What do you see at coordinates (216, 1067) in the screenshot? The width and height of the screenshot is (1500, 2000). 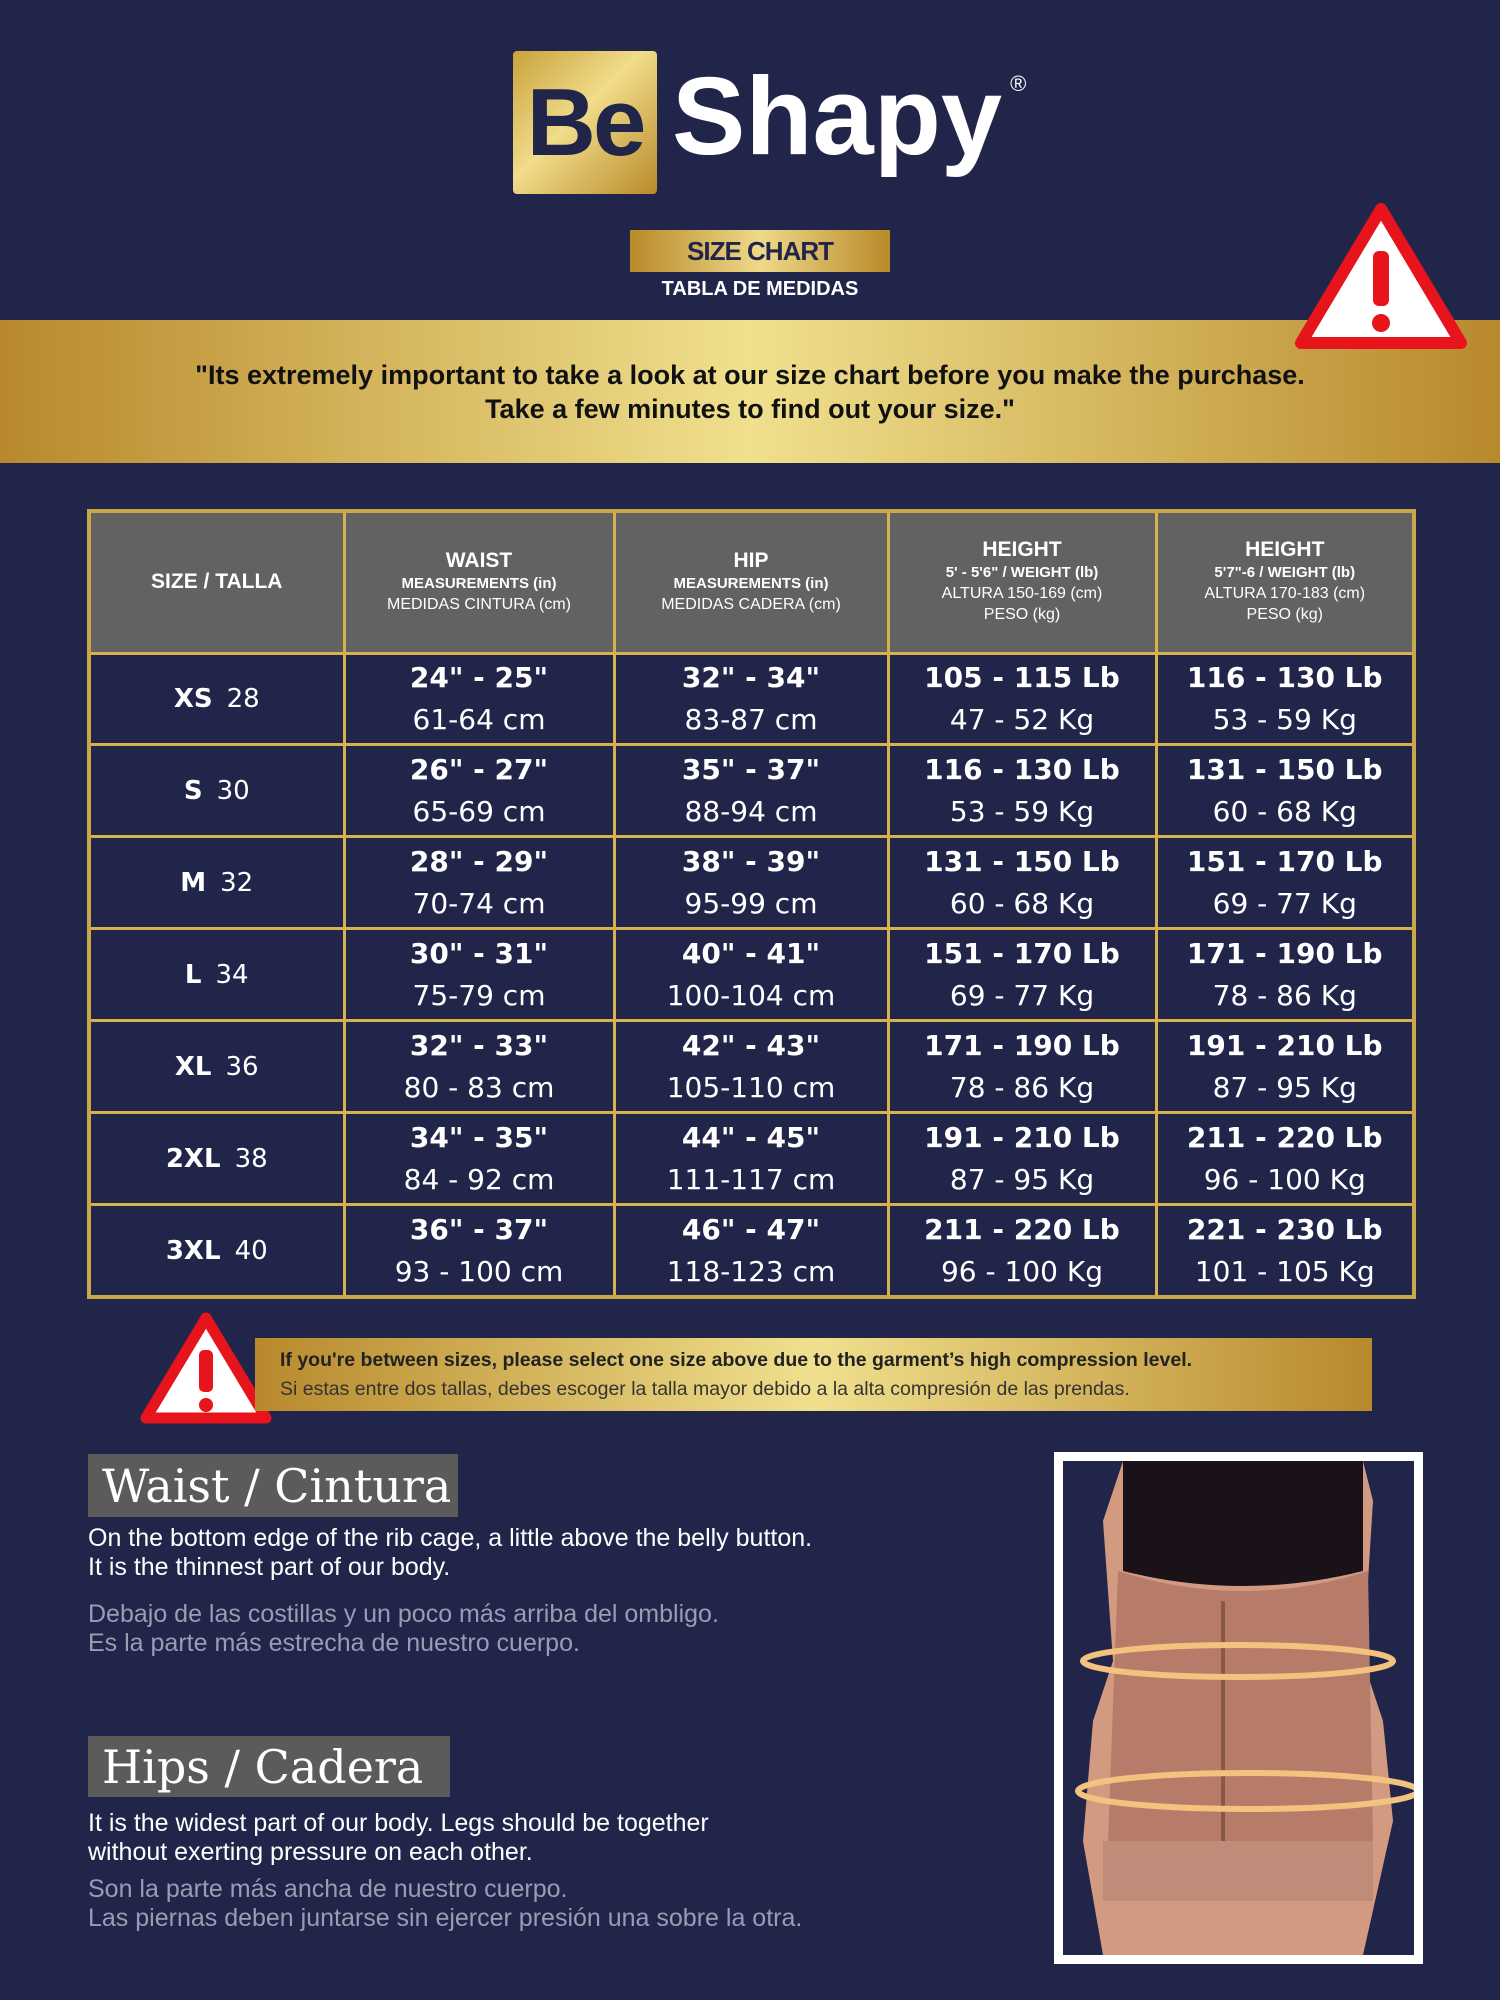 I see `size-cell: XL 36` at bounding box center [216, 1067].